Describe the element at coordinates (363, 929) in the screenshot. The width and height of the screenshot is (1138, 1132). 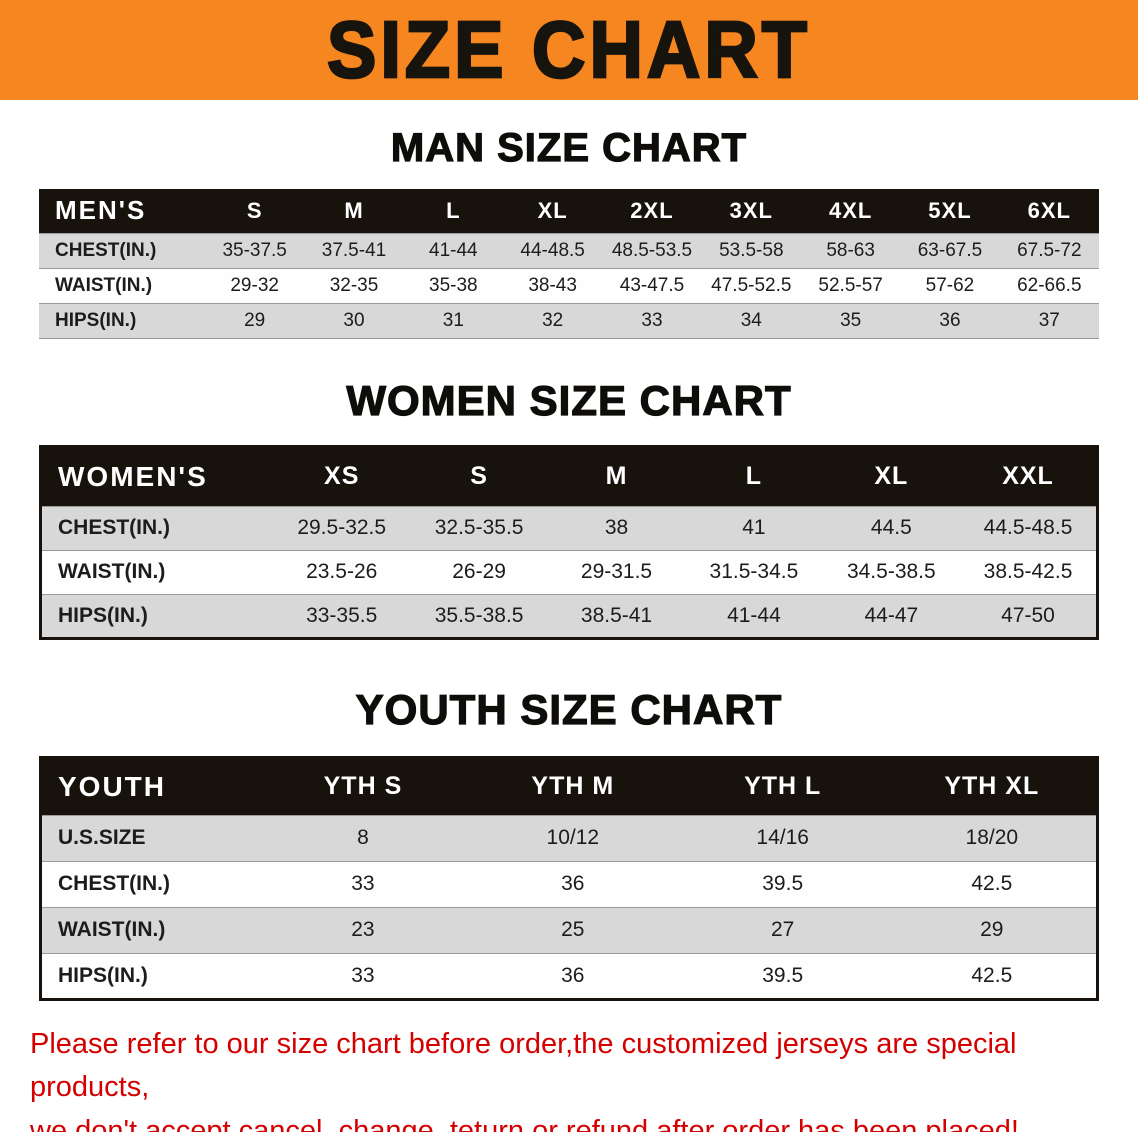
I see `table-value-cell: 23` at that location.